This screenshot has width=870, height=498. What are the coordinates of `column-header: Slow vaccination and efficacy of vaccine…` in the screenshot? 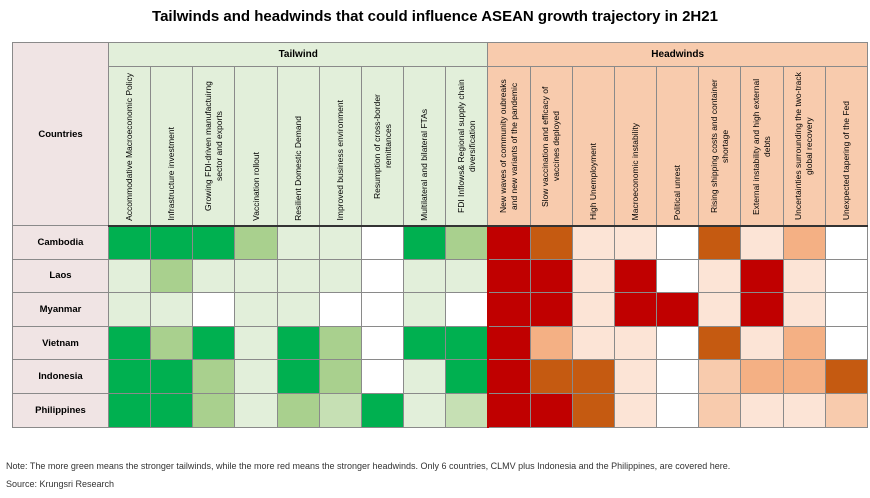 It's located at (551, 146).